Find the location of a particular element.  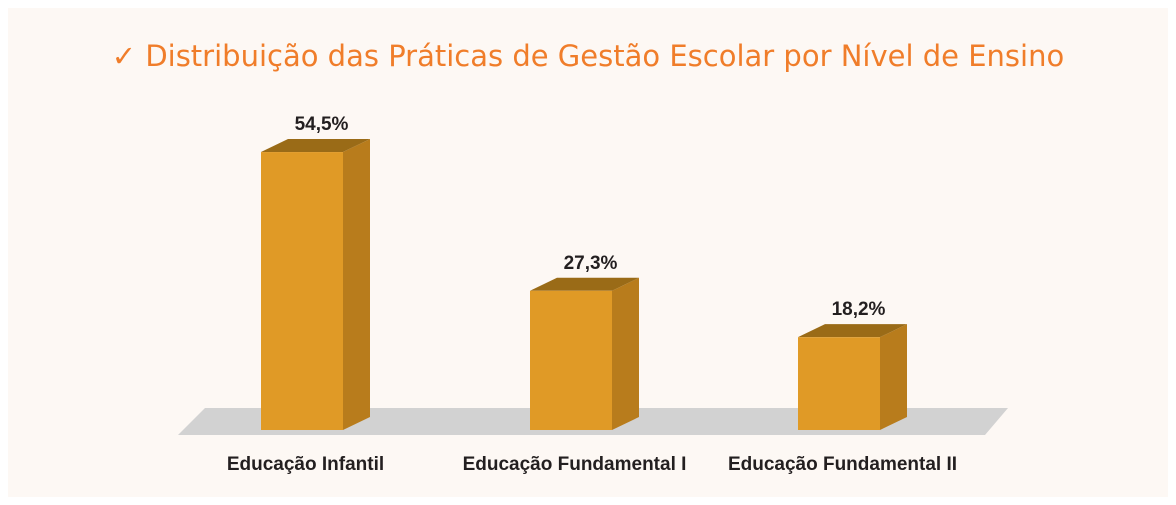

x-tick-label: Educação Infantil is located at coordinates (305, 464).